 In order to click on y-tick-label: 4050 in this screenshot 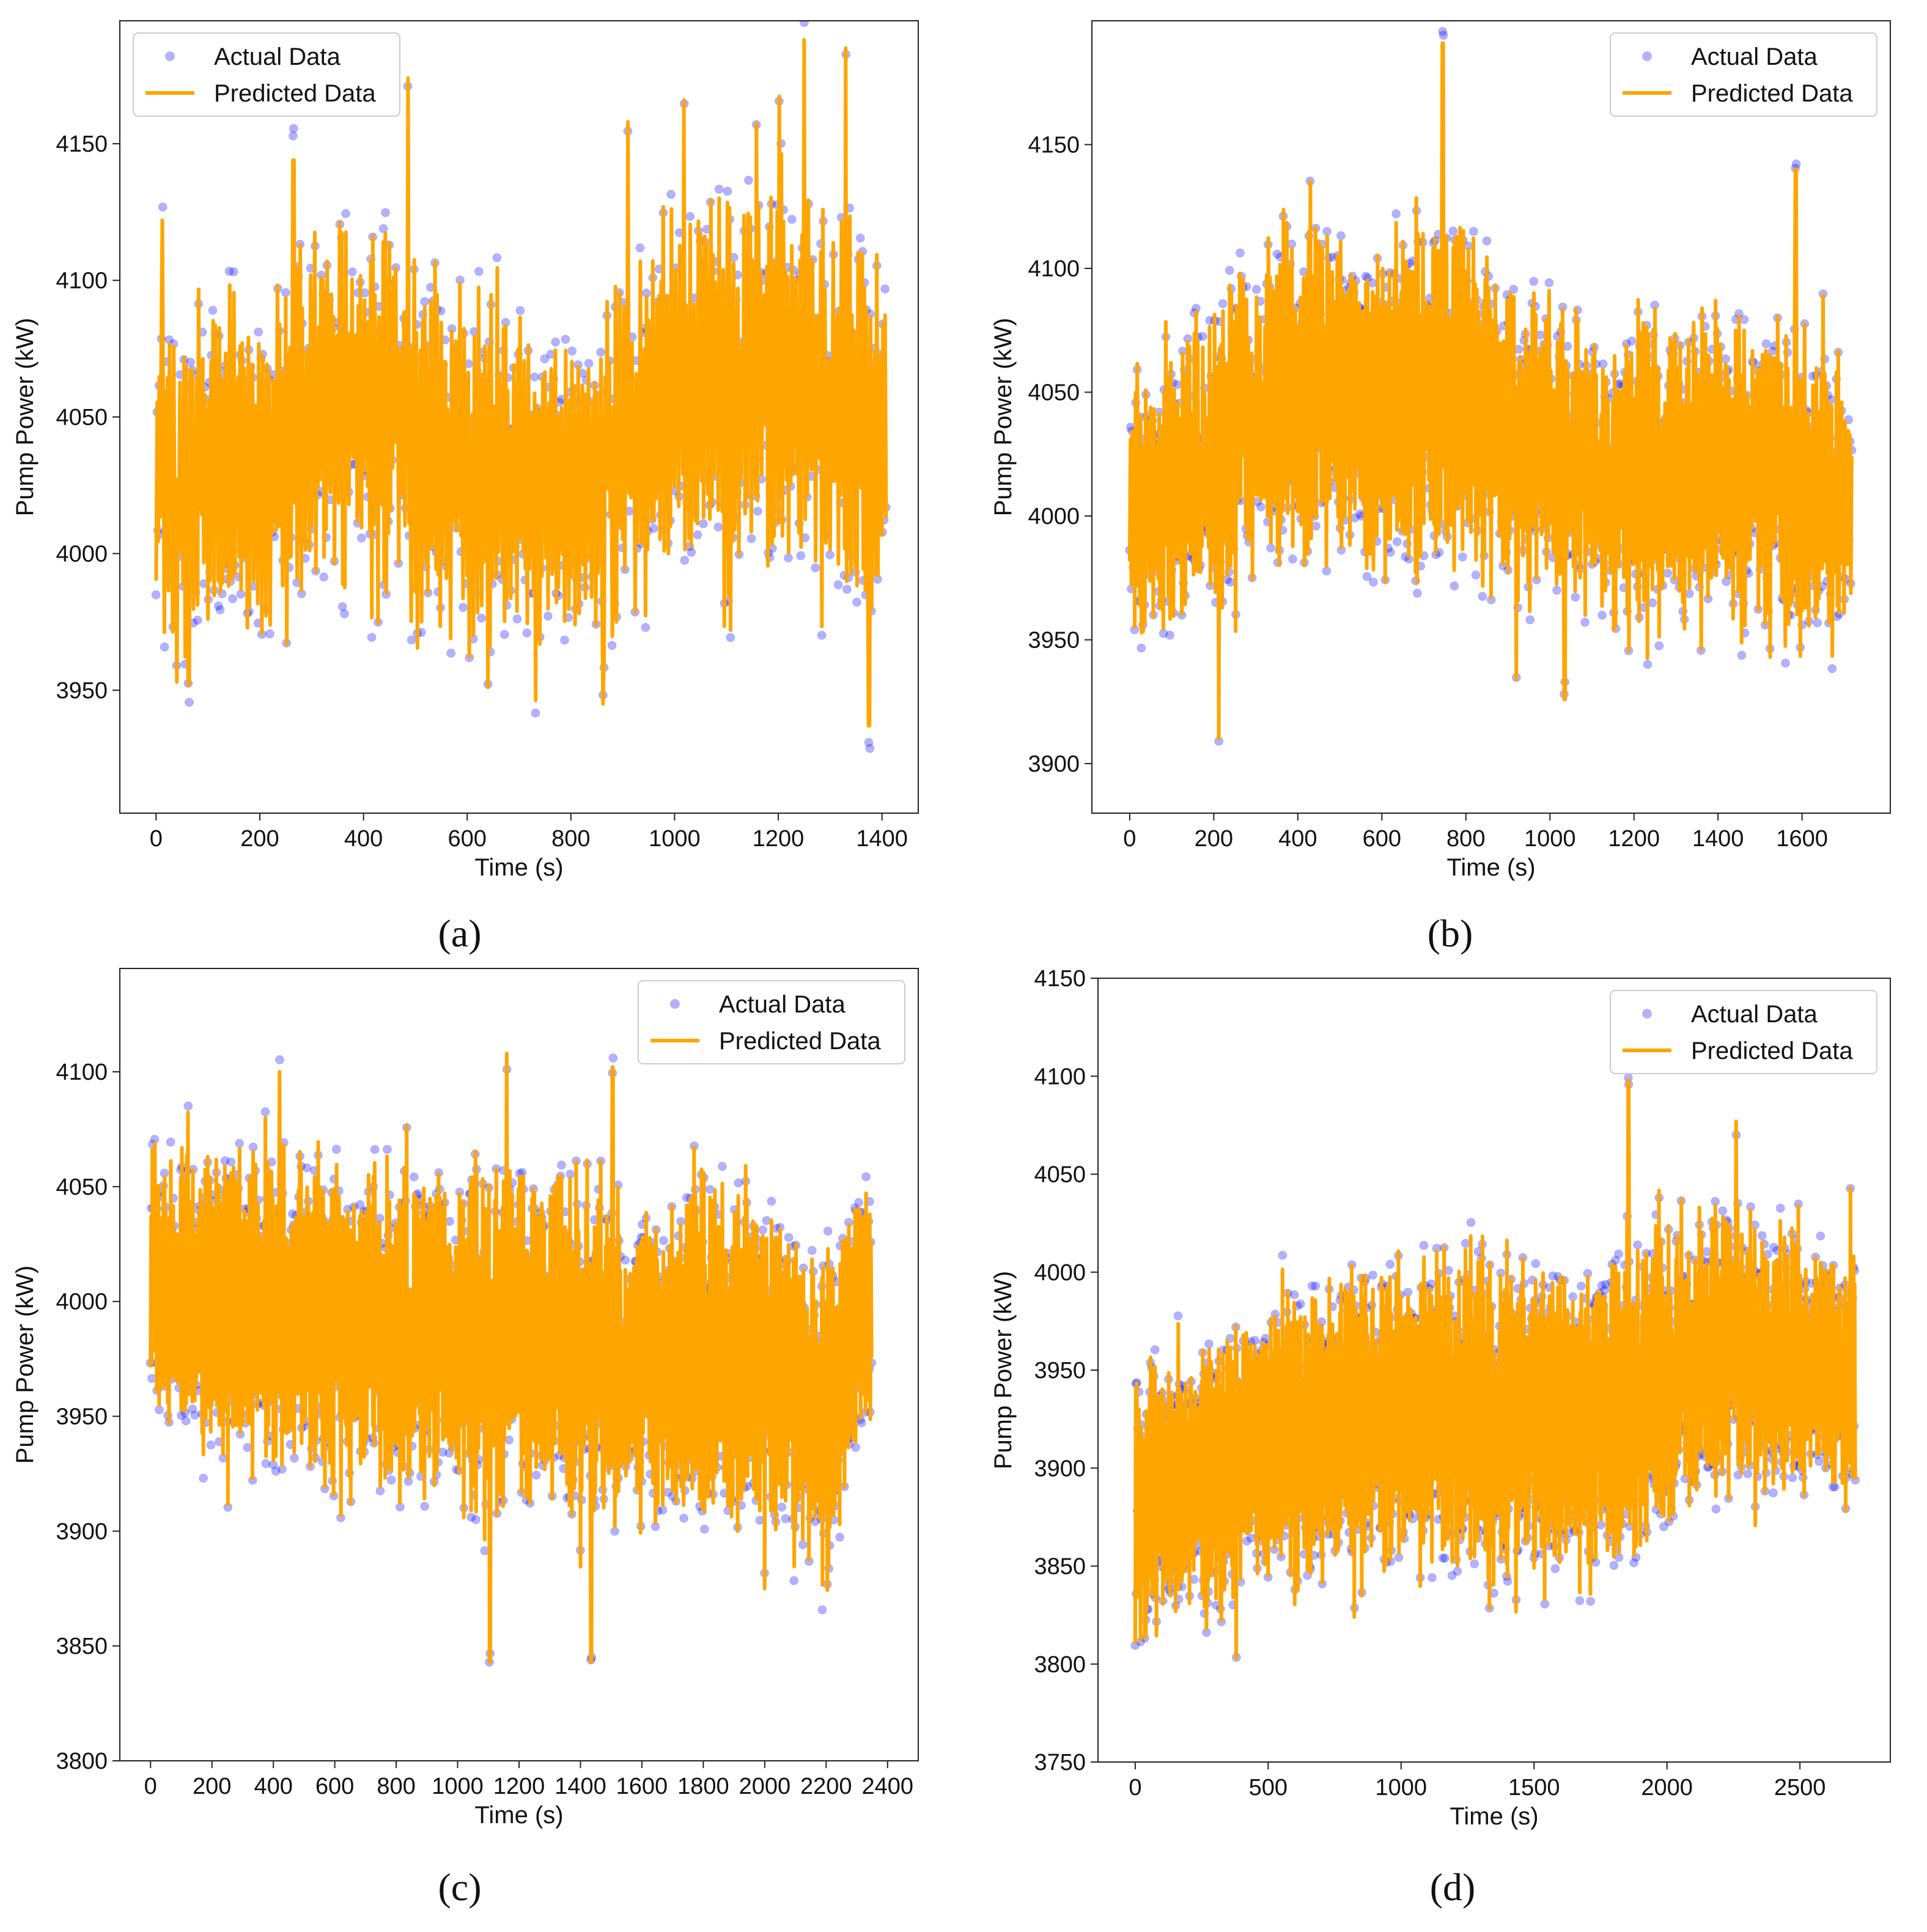, I will do `click(82, 417)`.